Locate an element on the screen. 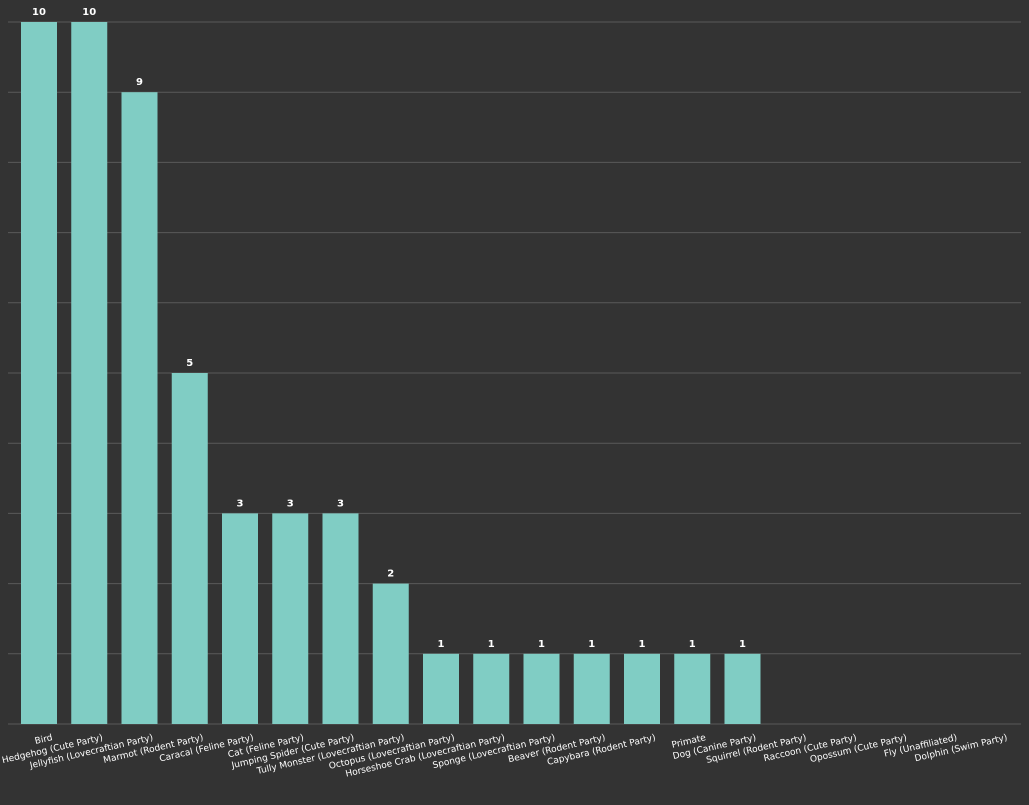  x-tick-label: Bird is located at coordinates (44, 740).